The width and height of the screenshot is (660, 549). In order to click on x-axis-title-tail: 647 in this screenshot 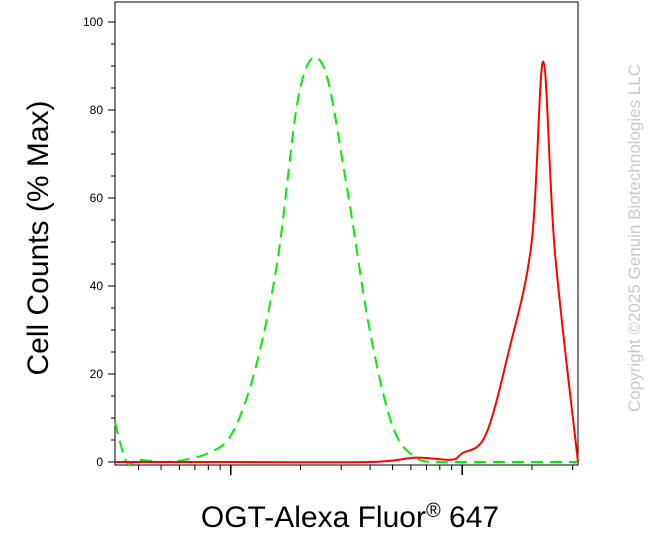, I will do `click(470, 517)`.